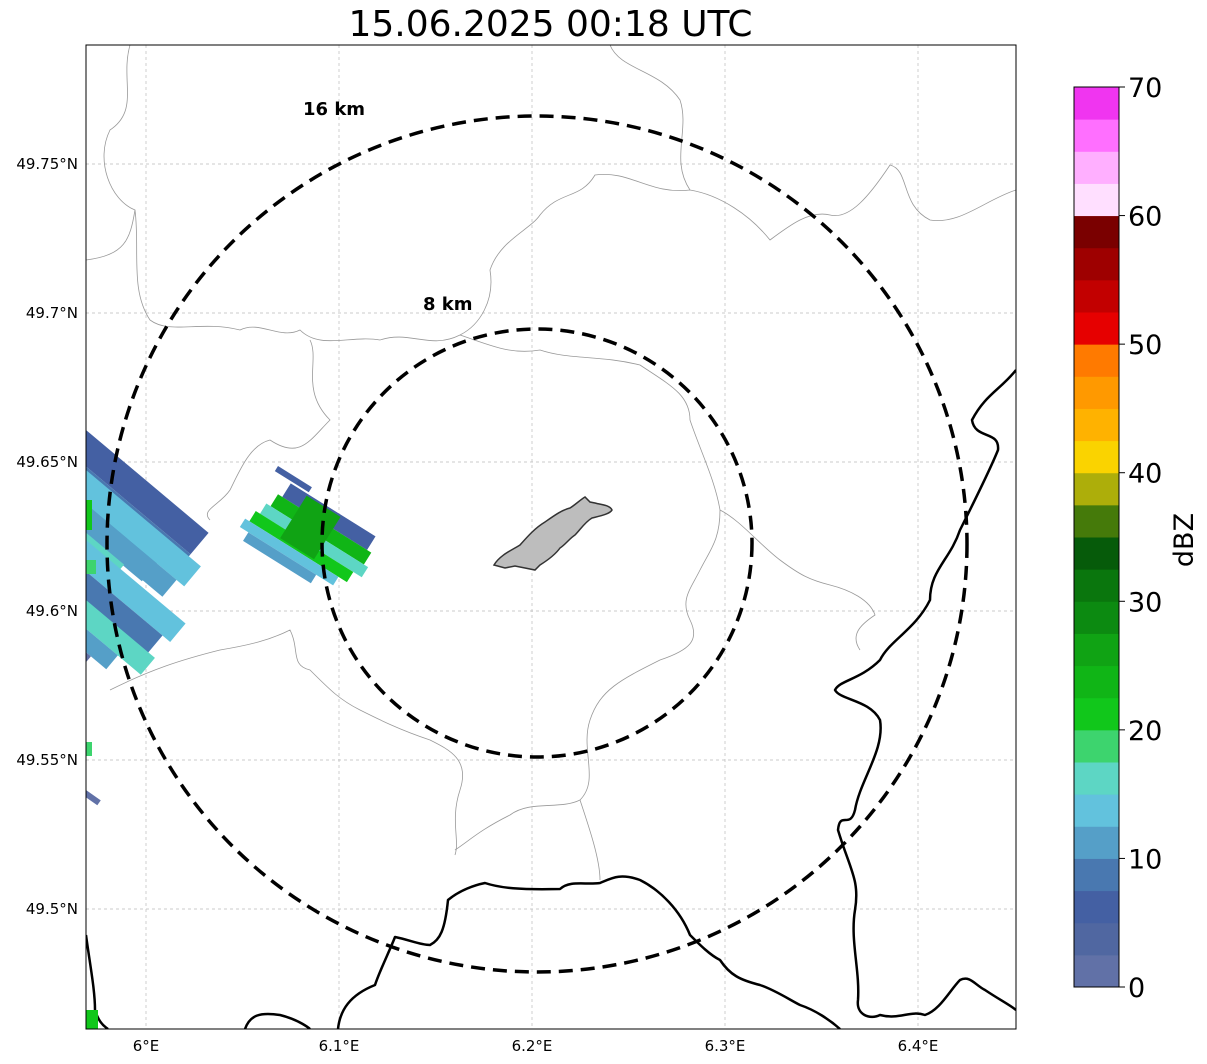  Describe the element at coordinates (147, 729) in the screenshot. I see `radar-echoes-west` at that location.